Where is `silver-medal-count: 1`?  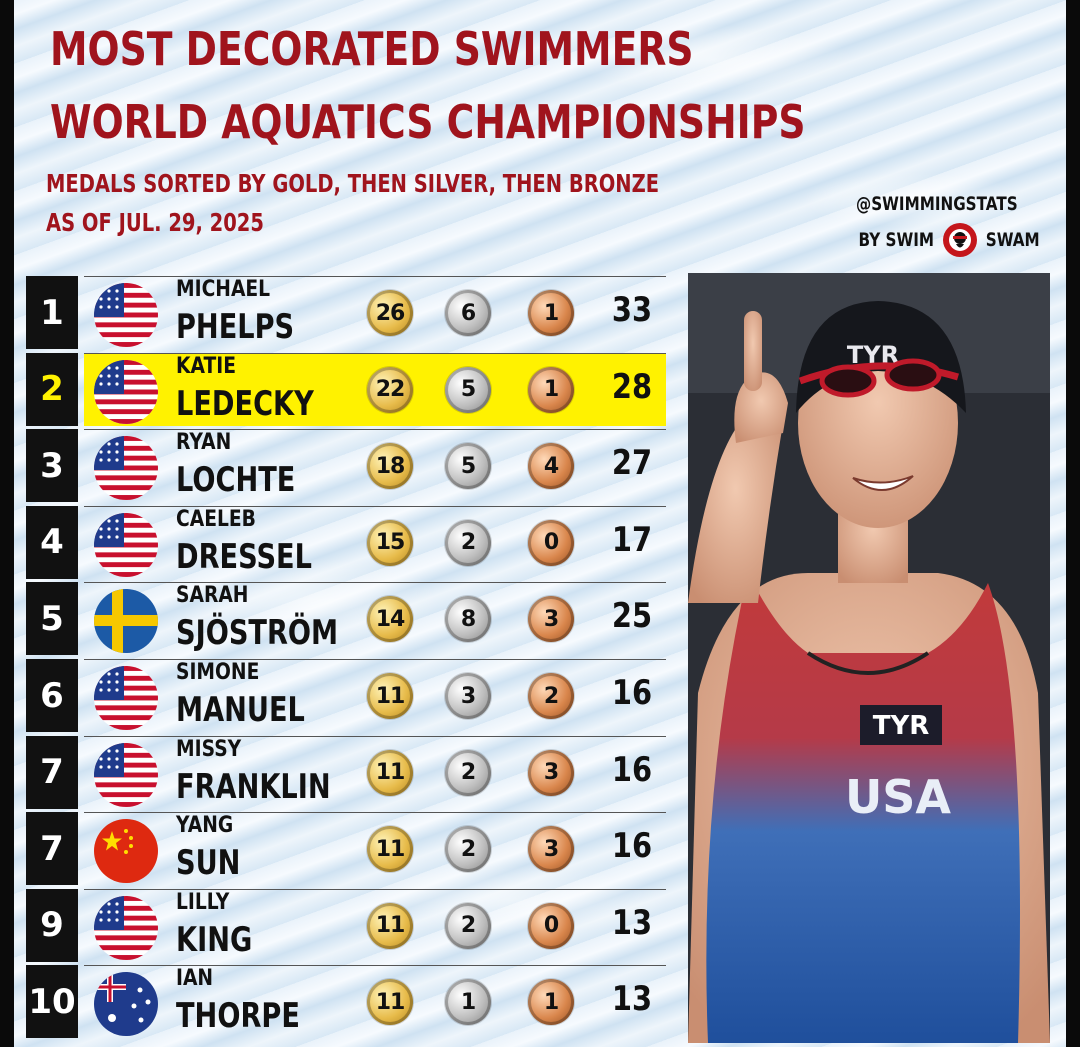 silver-medal-count: 1 is located at coordinates (468, 1002).